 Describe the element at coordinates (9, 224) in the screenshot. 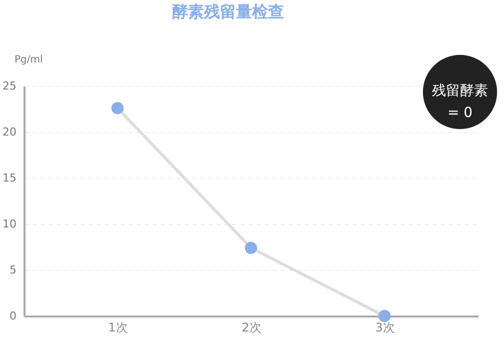

I see `y-tick-label: 10` at that location.